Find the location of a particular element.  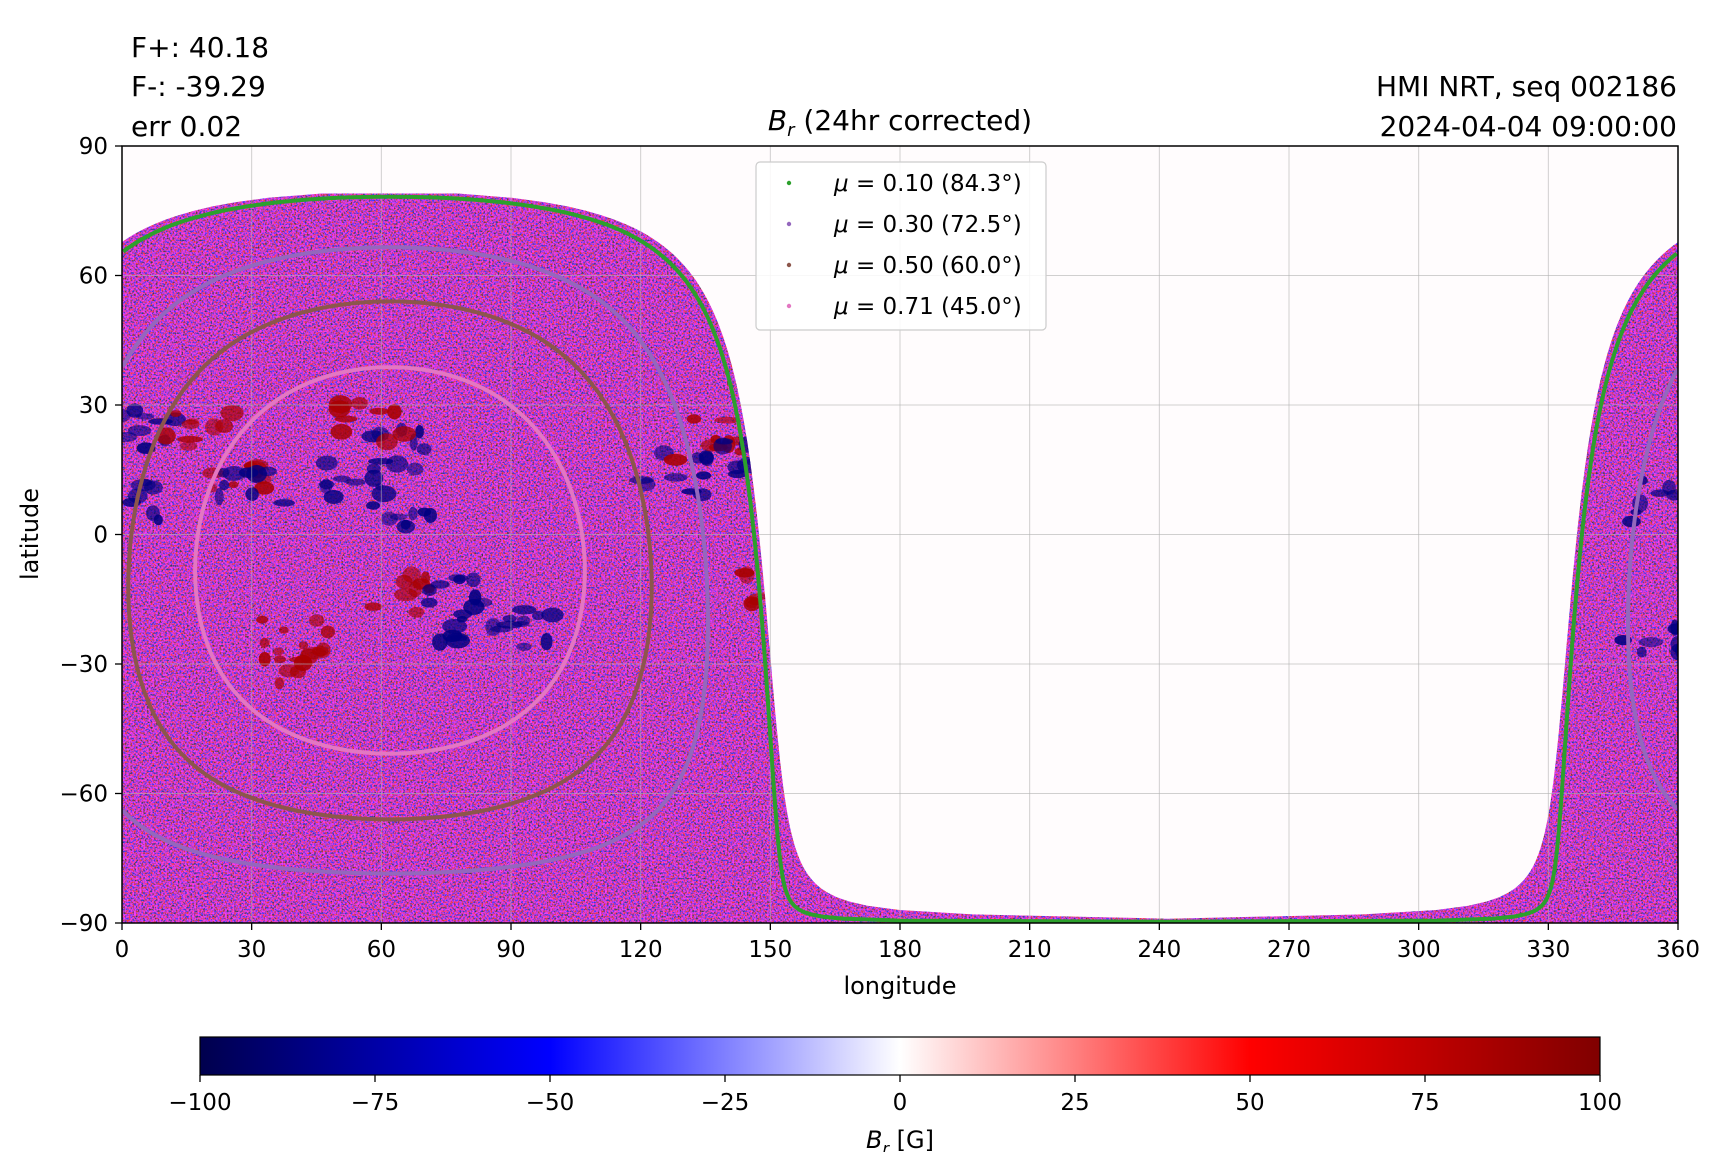

y-tick-label-5: −60 is located at coordinates (83, 795).